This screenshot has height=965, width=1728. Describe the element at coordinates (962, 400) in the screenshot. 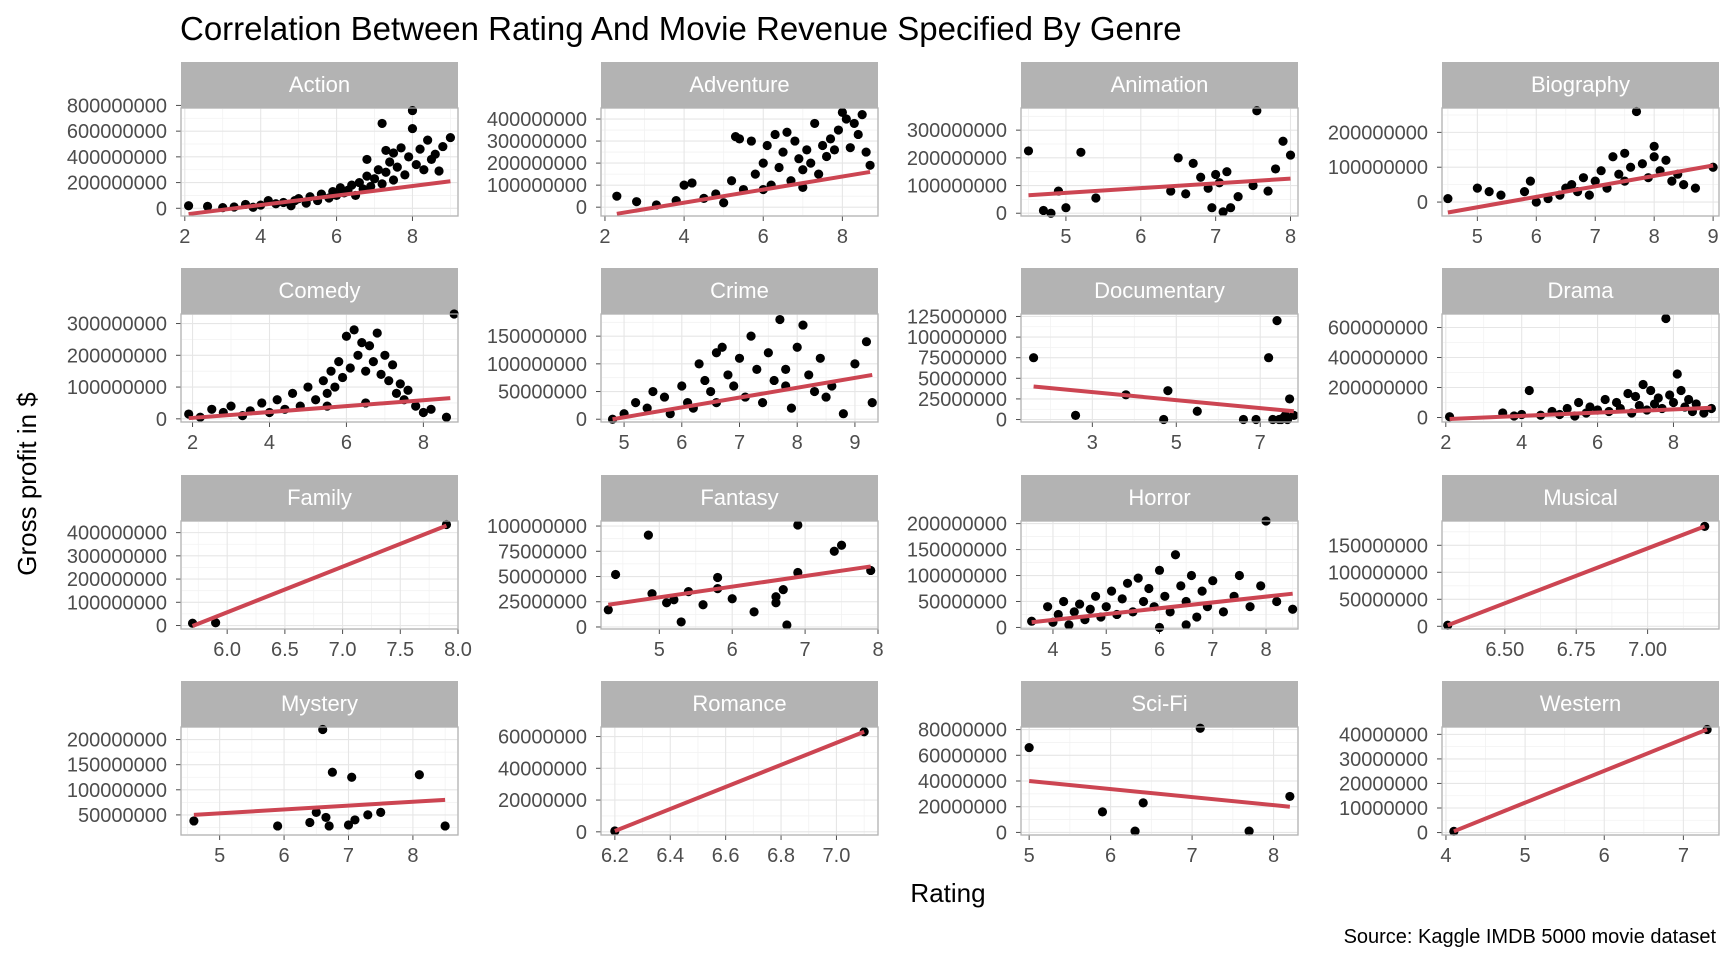

I see `y-tick-label: 25000000` at that location.